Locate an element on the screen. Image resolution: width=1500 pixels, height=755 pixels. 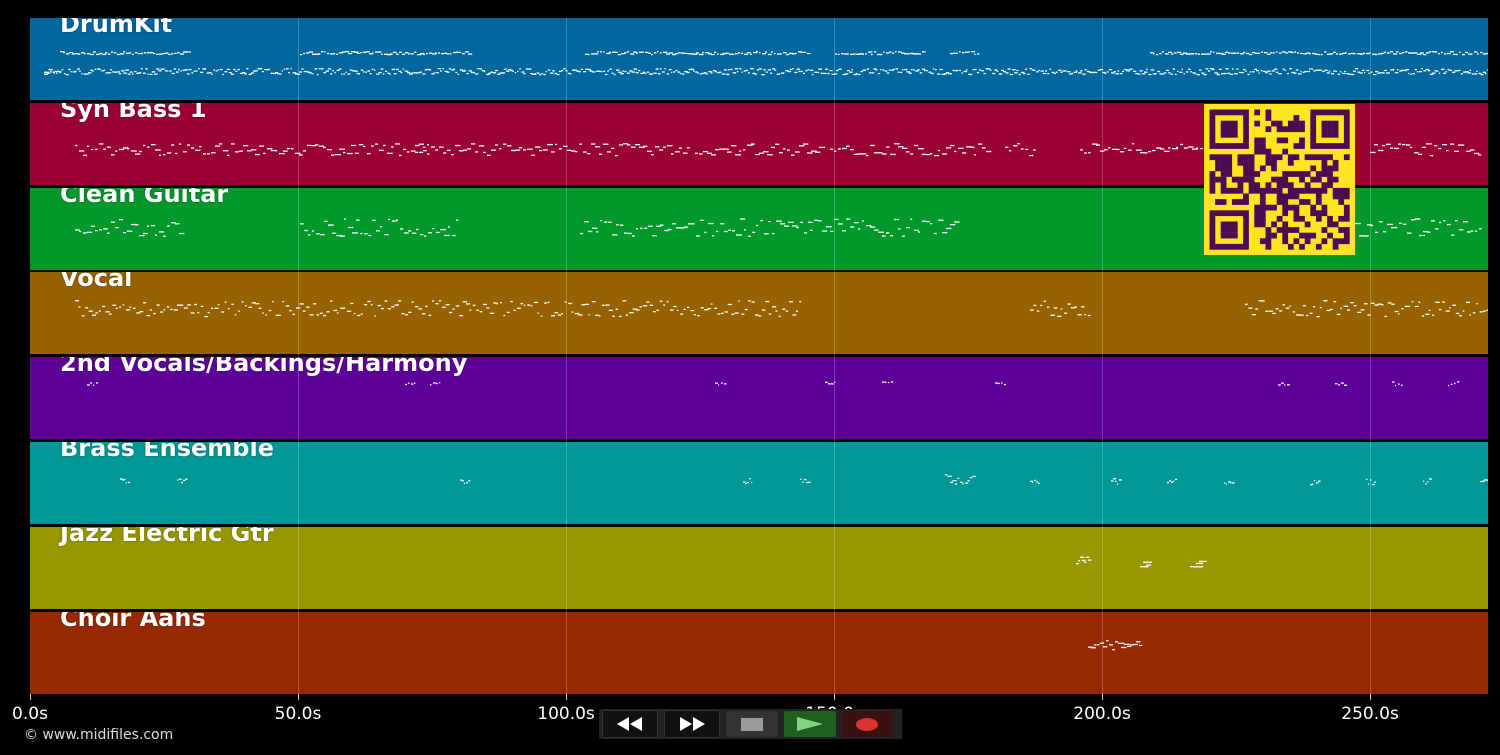
track-name: Vocal is located at coordinates (96, 282).